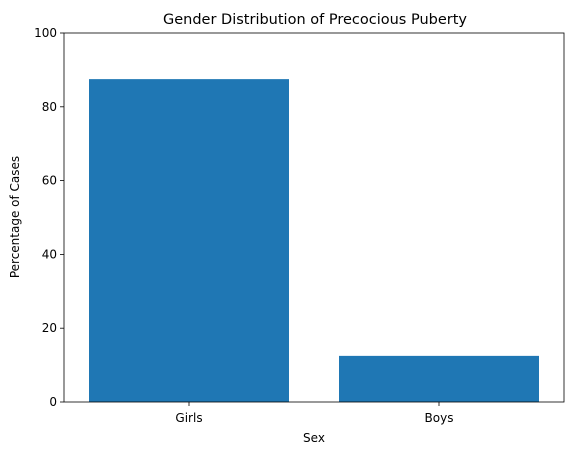 The height and width of the screenshot is (455, 571). I want to click on x-tick-label: Boys, so click(439, 418).